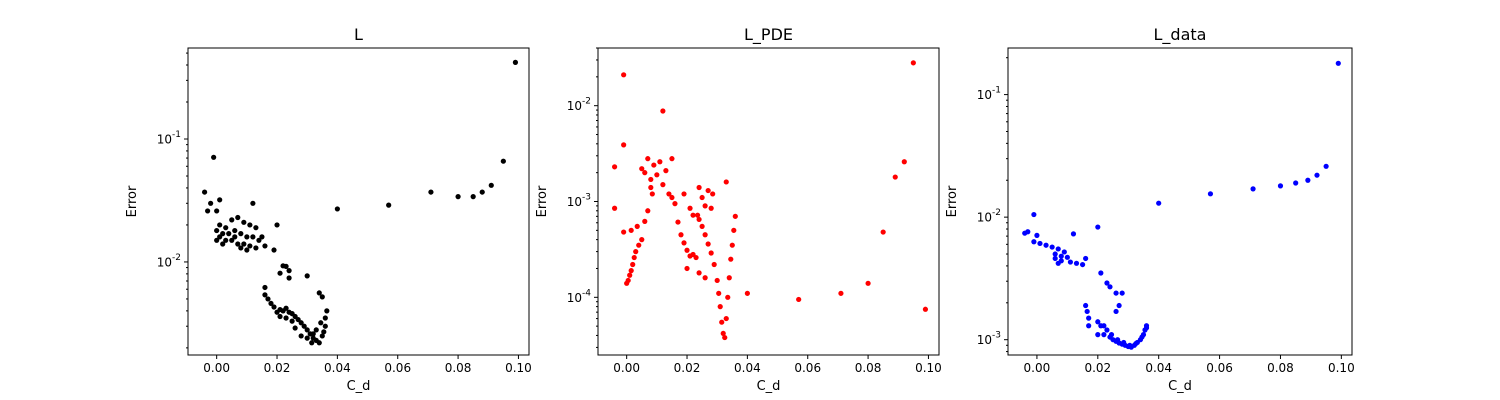  What do you see at coordinates (747, 368) in the screenshot?
I see `x-tick-label: 0.04` at bounding box center [747, 368].